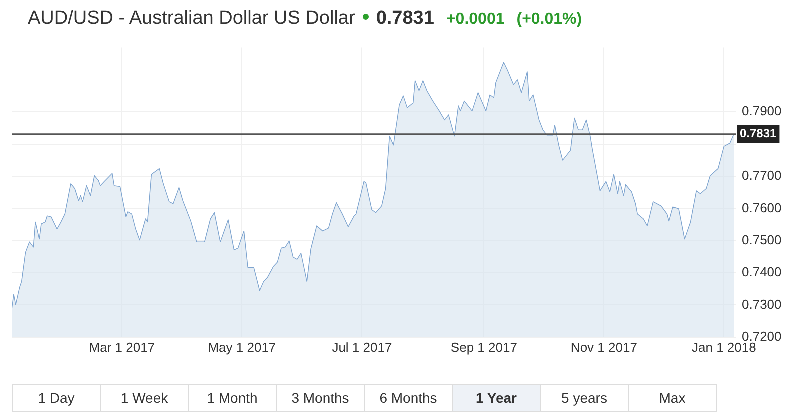 The width and height of the screenshot is (790, 415). Describe the element at coordinates (762, 304) in the screenshot. I see `y-tick-label: 0.7300` at that location.